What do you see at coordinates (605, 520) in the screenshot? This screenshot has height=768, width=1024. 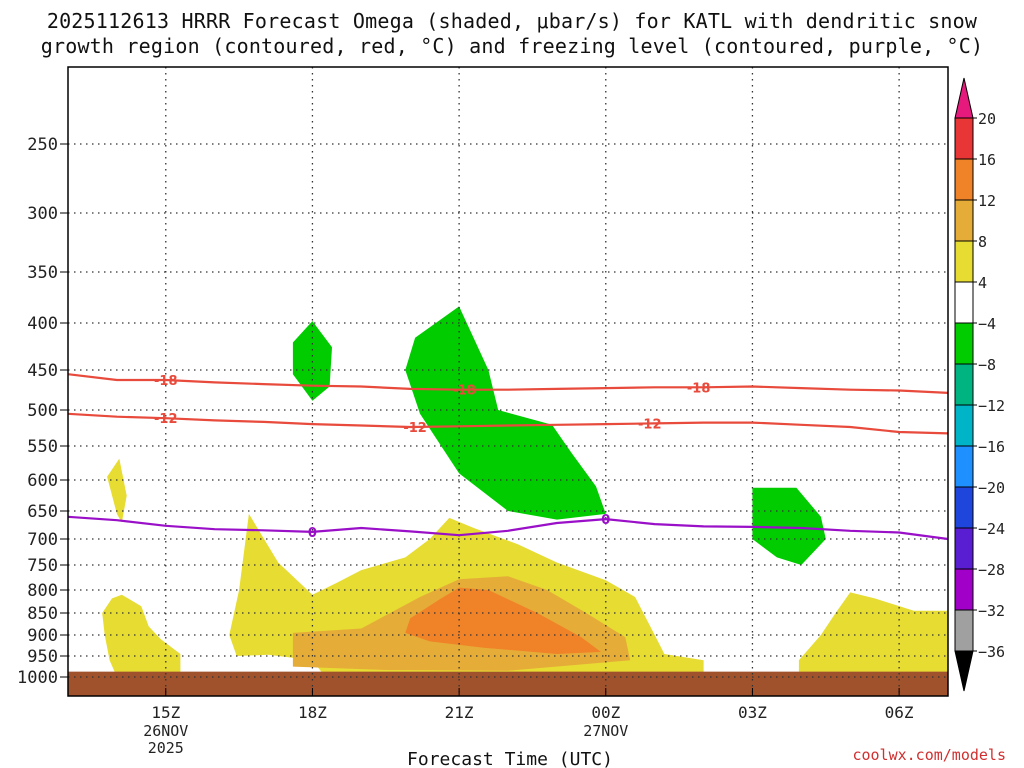 I see `contour-label-2-1: 0` at bounding box center [605, 520].